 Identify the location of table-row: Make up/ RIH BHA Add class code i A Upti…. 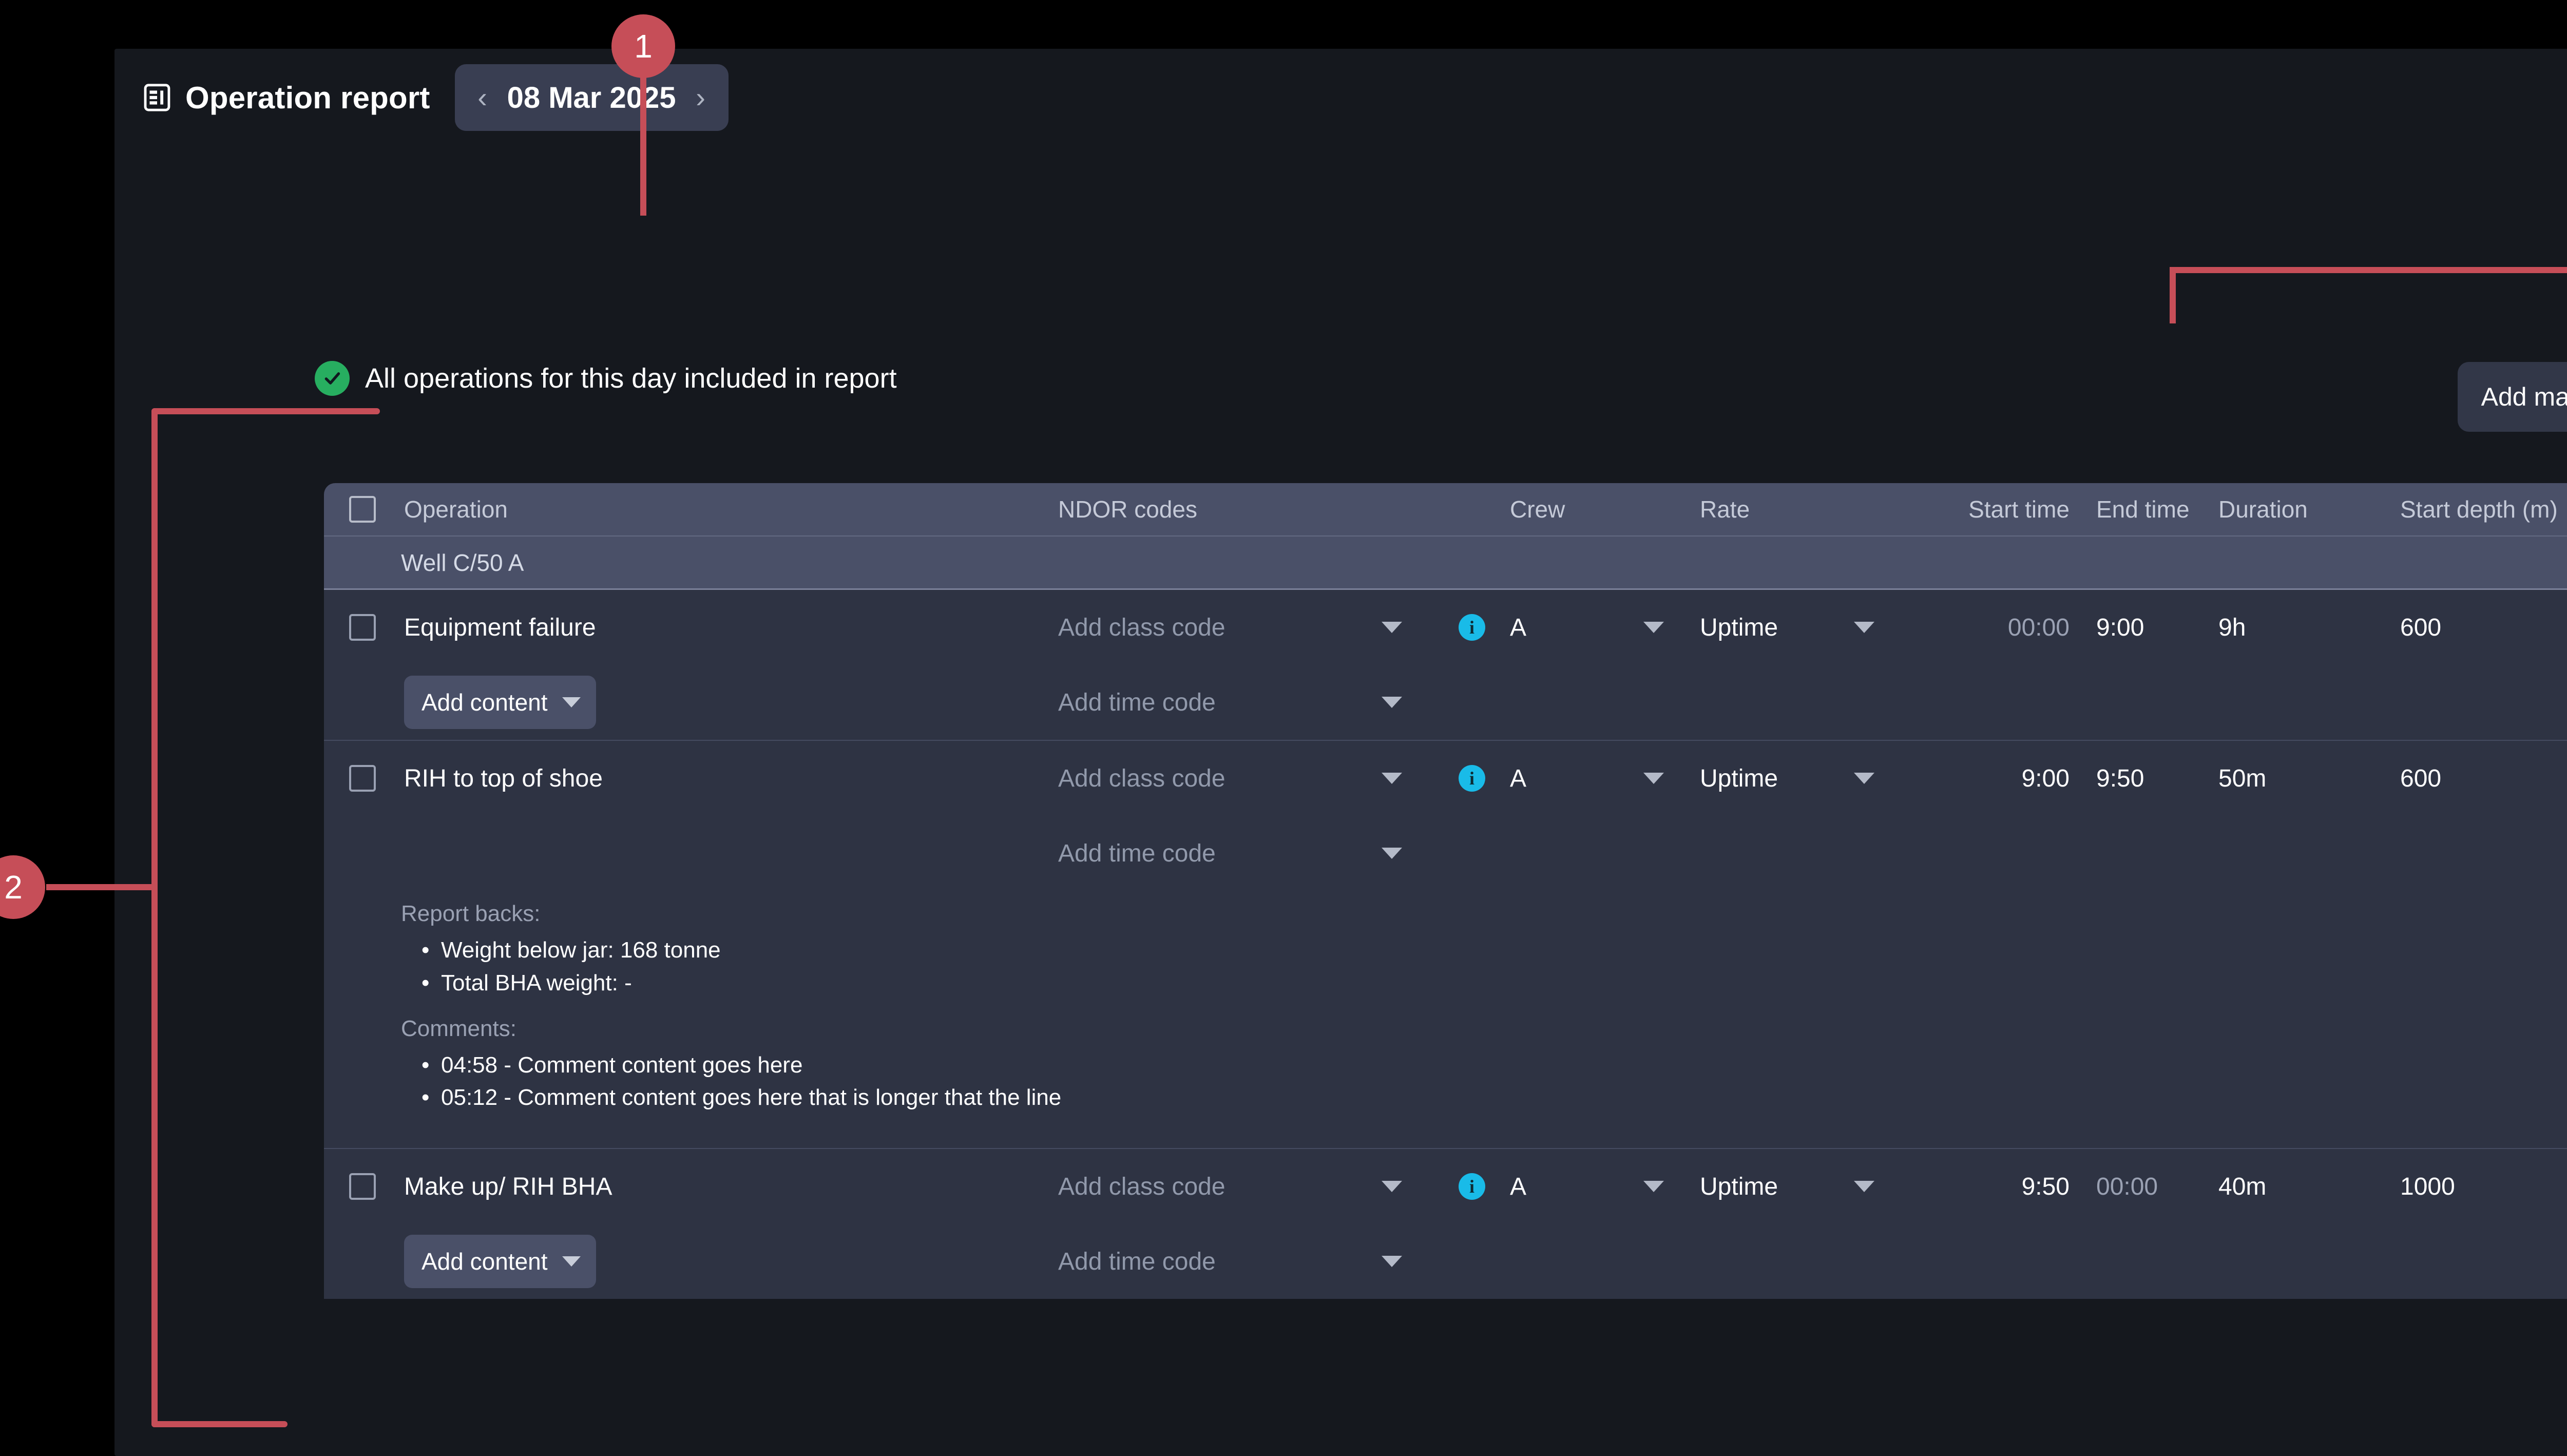
(1445, 1224).